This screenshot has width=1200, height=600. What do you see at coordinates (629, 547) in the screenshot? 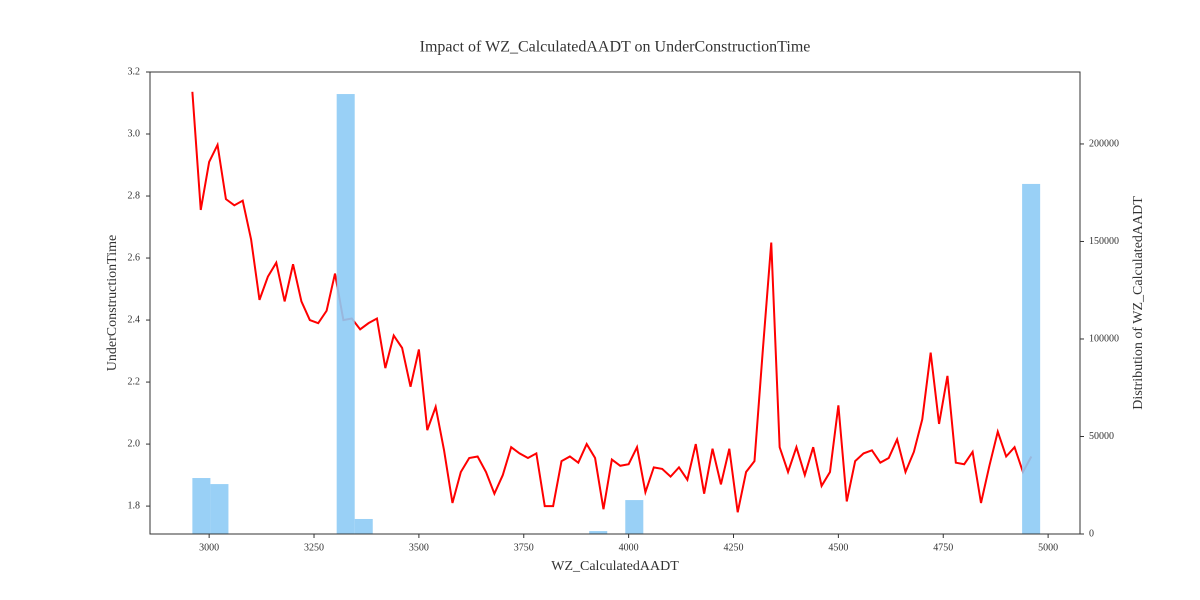
I see `x-tick-label: 4000` at bounding box center [629, 547].